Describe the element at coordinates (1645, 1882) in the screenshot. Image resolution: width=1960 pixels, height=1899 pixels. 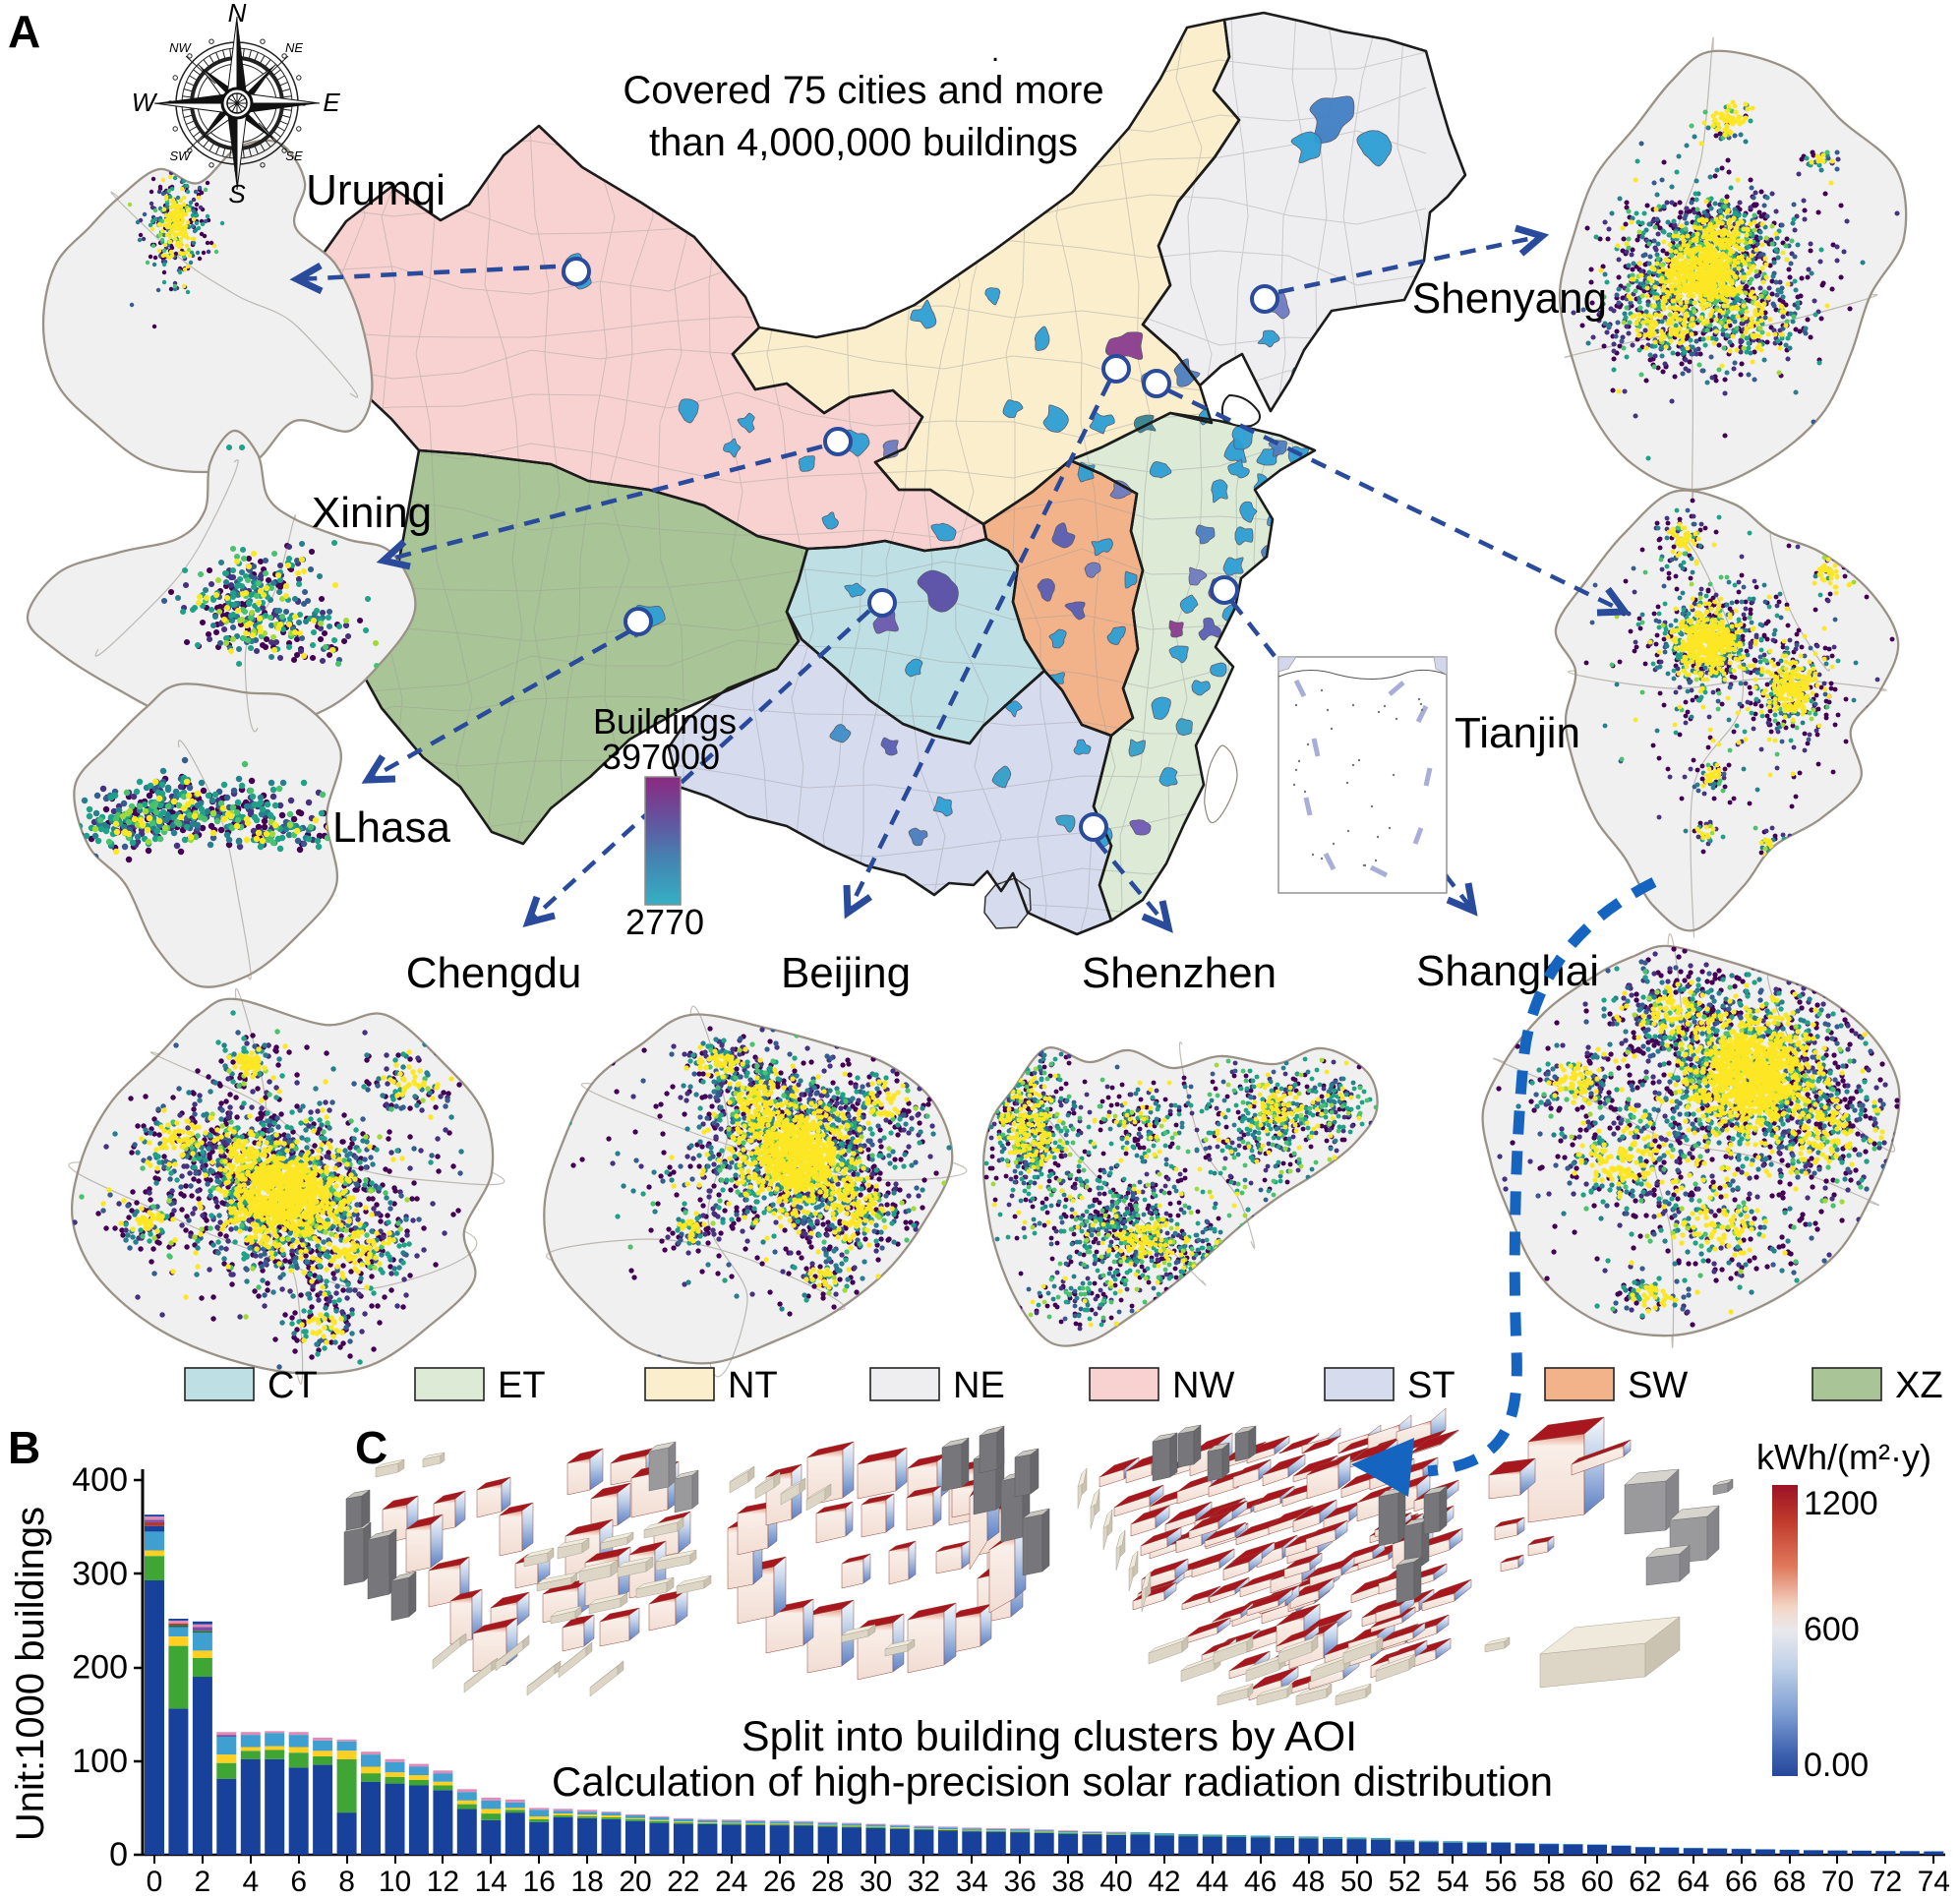
I see `svg-text: 62` at that location.